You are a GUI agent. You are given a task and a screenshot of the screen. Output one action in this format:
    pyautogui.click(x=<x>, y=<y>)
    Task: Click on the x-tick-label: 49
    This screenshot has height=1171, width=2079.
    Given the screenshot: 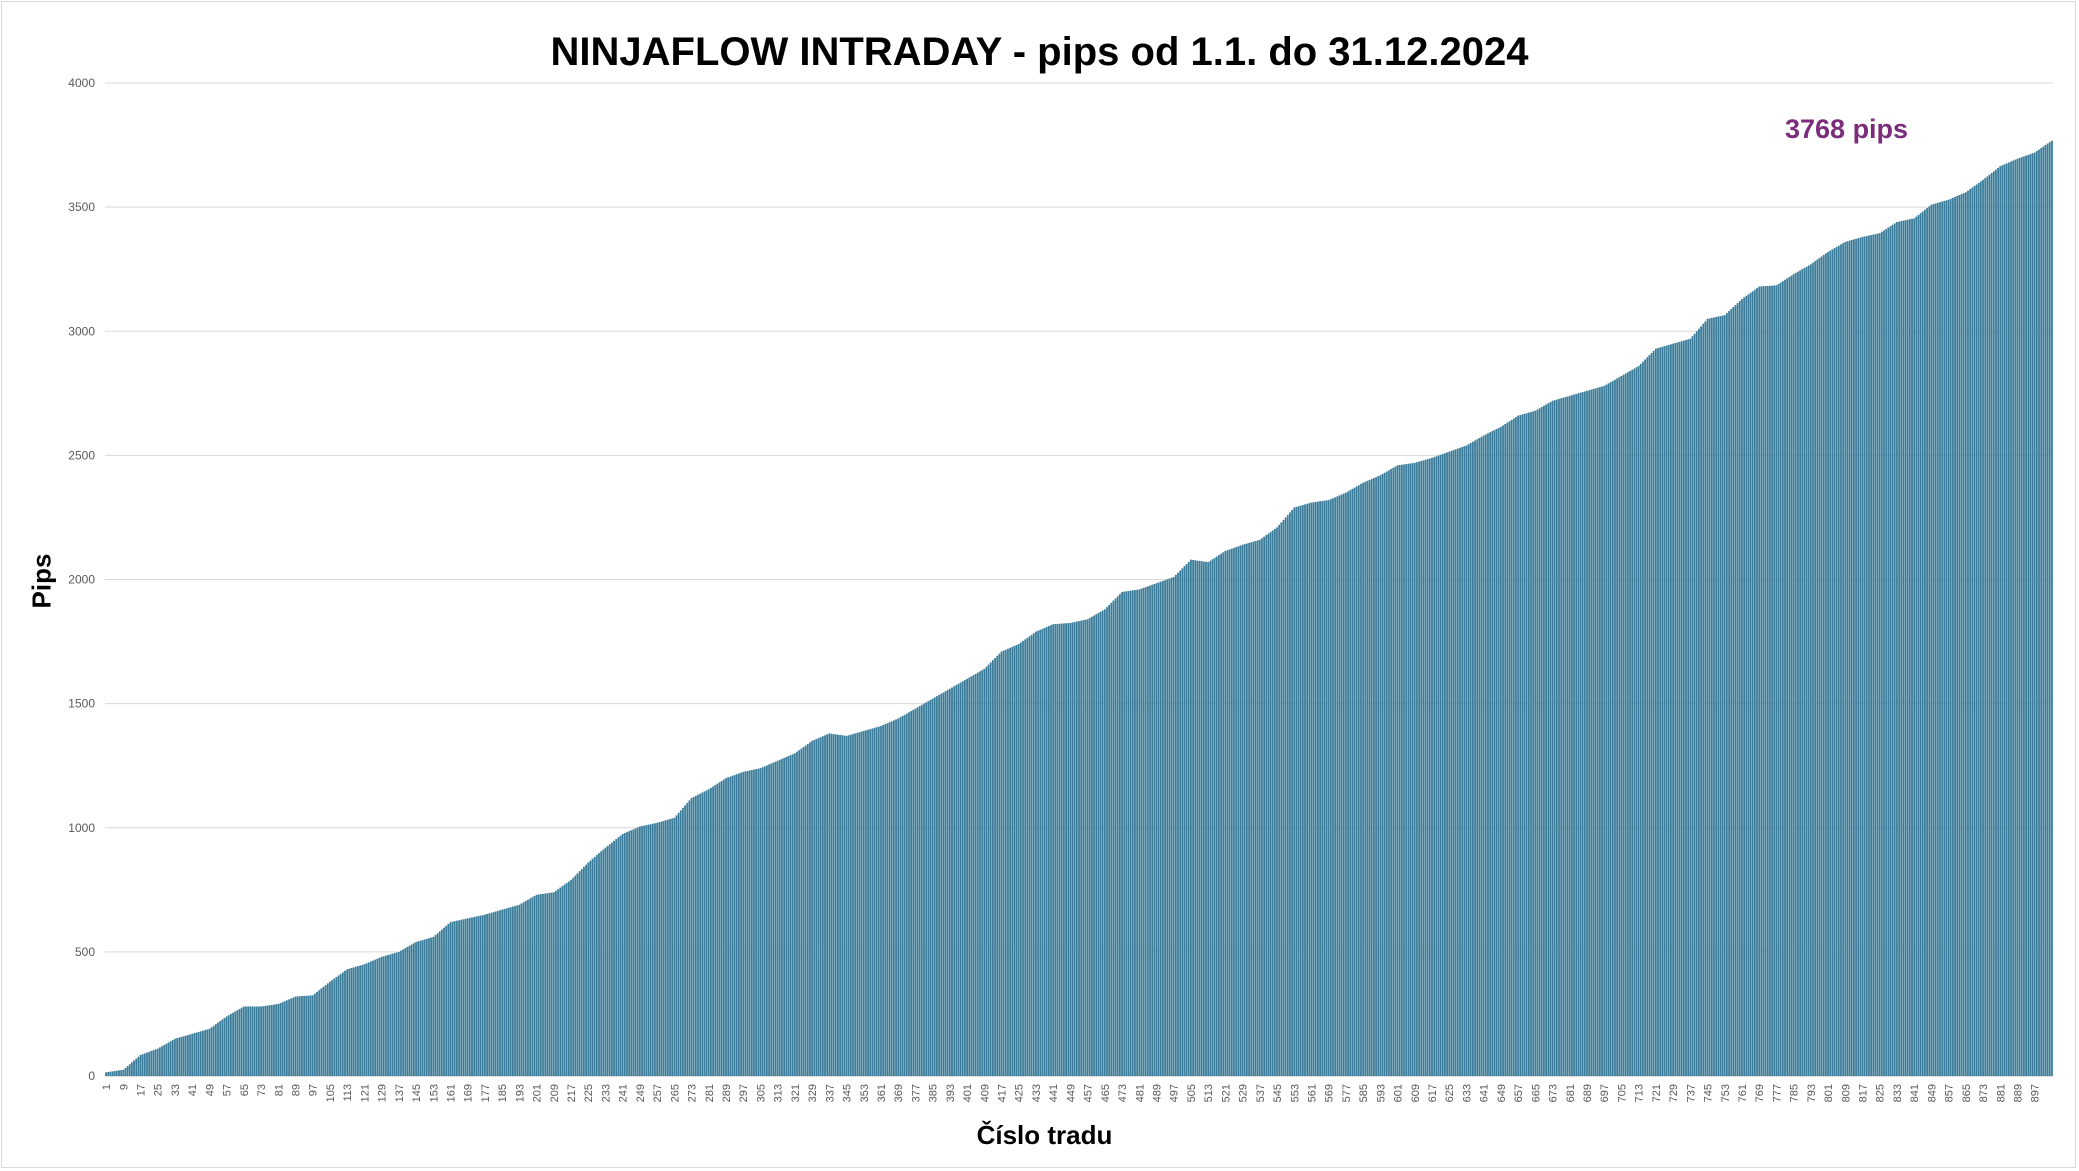 What is the action you would take?
    pyautogui.click(x=210, y=1090)
    